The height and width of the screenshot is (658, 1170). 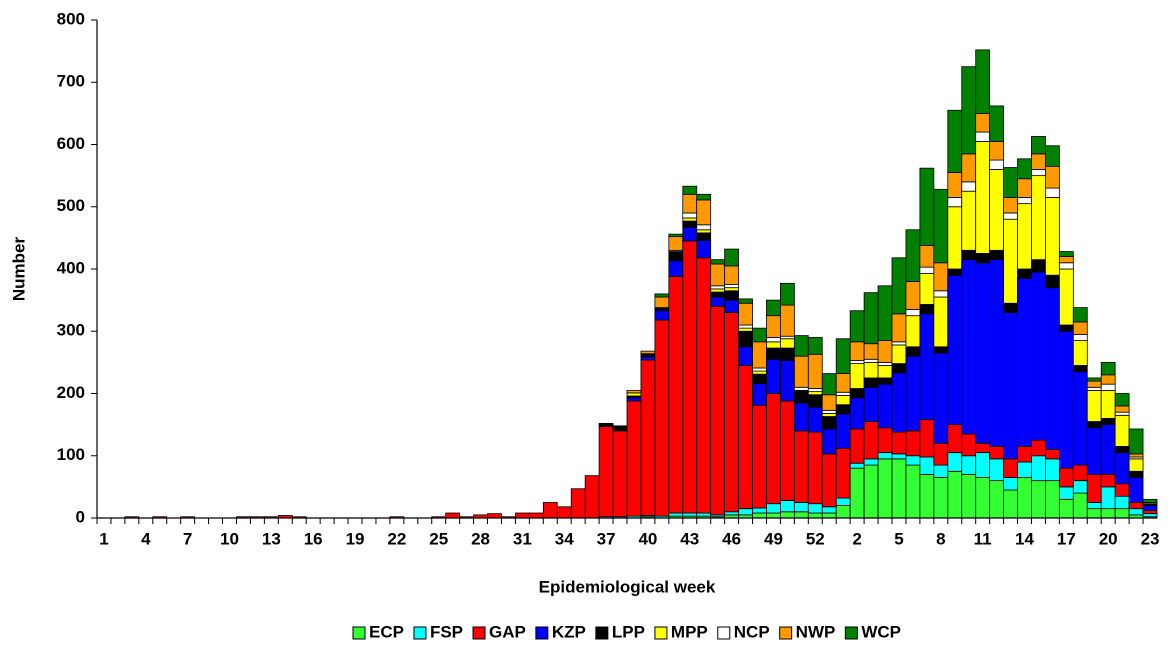 I want to click on x-tick-label: 17, so click(x=1066, y=538).